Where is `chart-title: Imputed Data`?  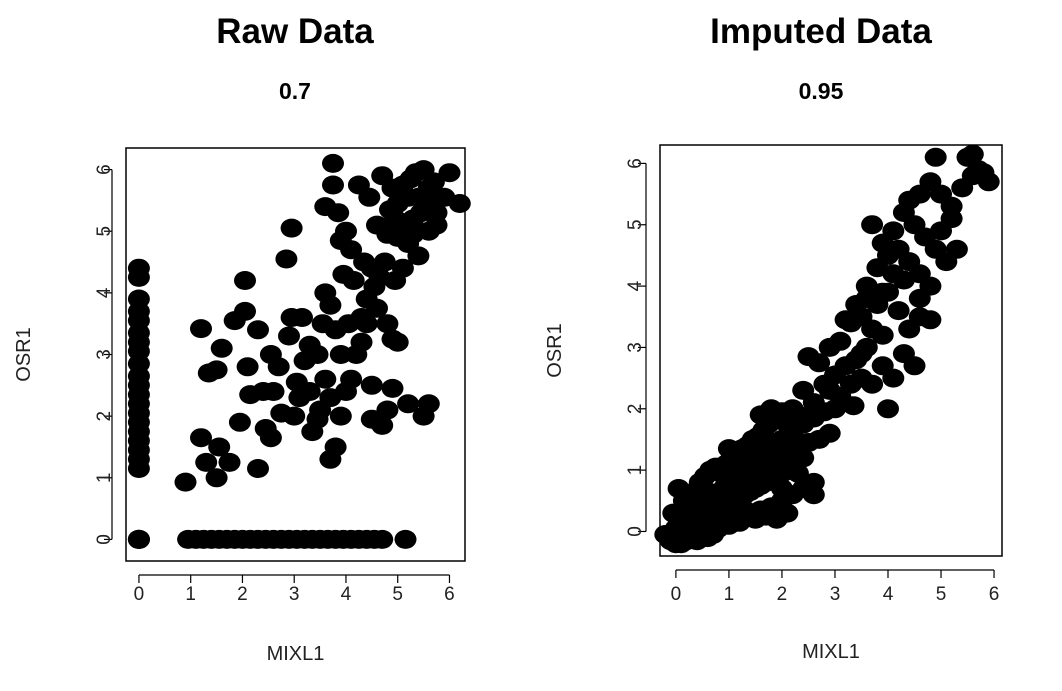 chart-title: Imputed Data is located at coordinates (821, 31).